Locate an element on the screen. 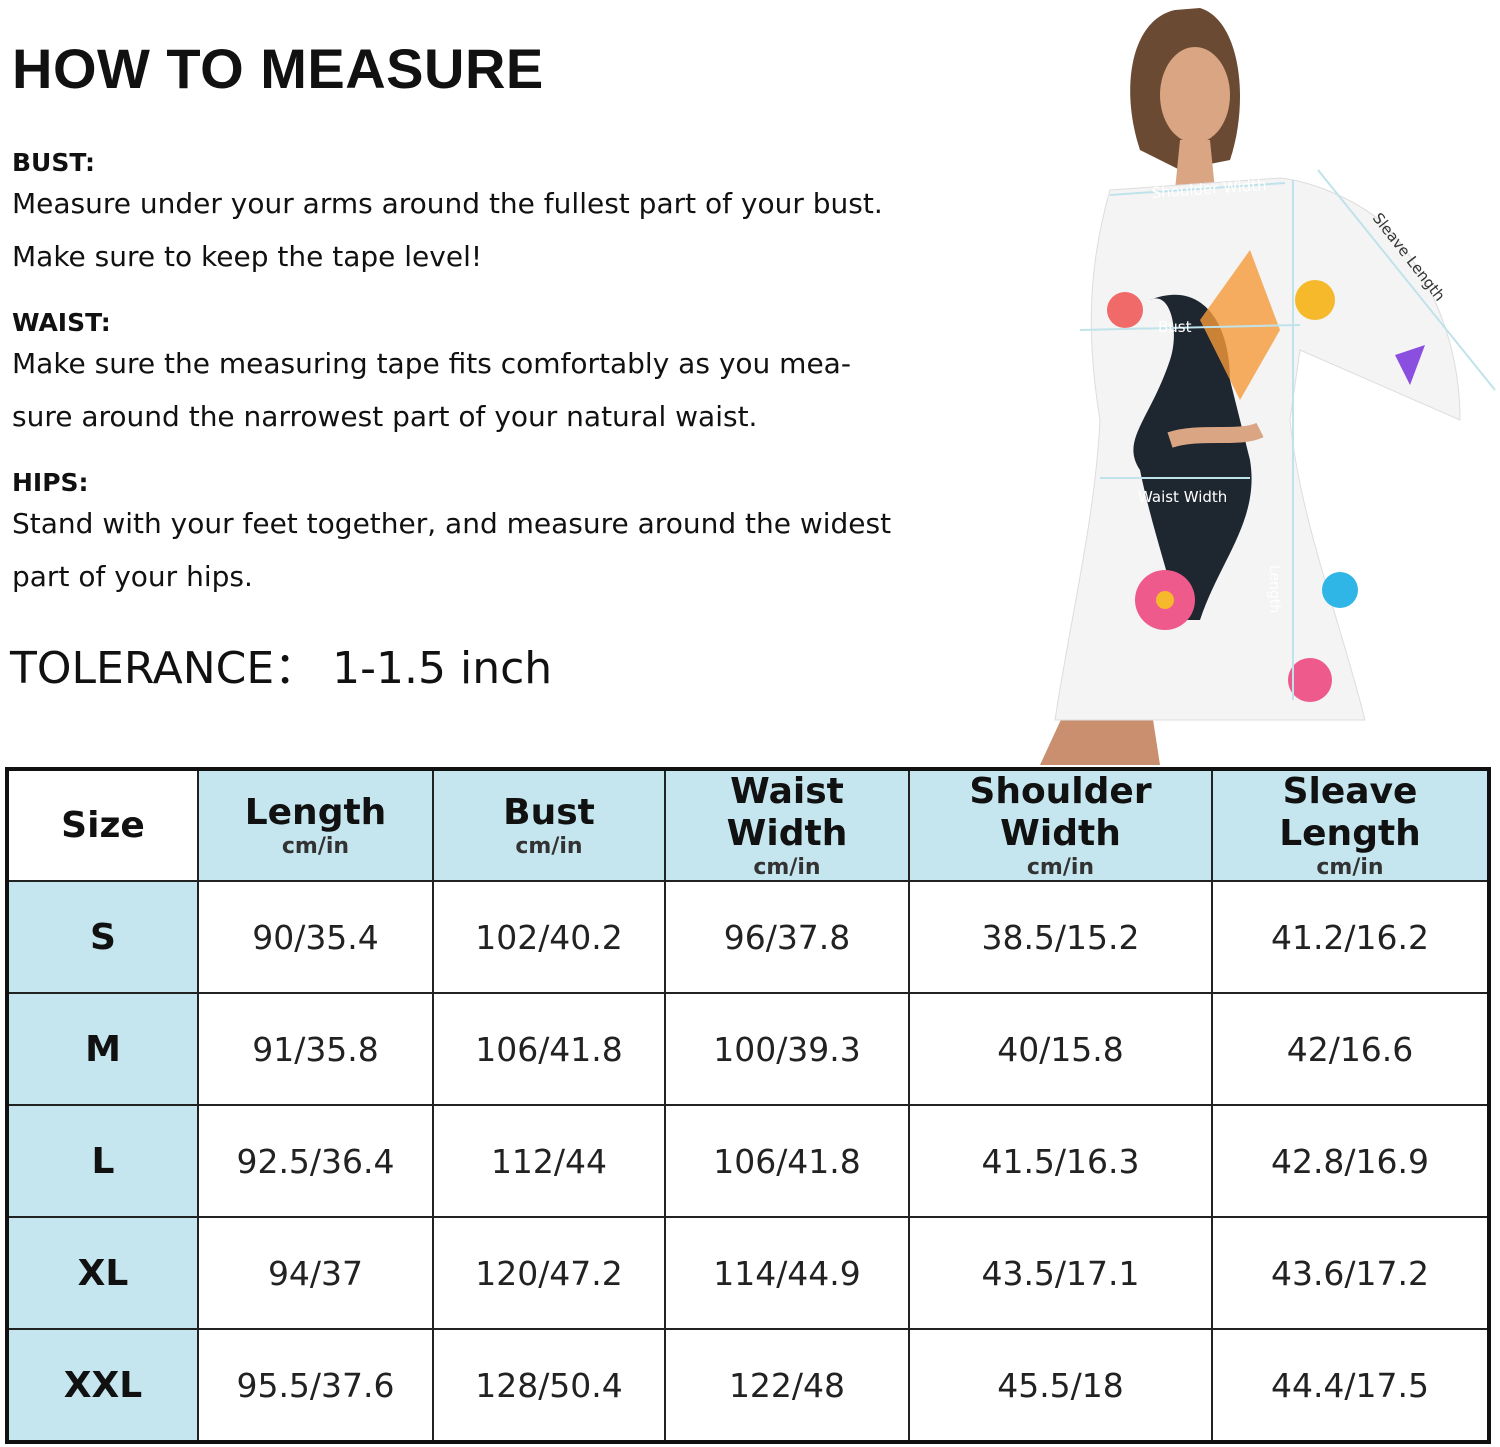 The image size is (1500, 1447). cell-waist-width: 100/39.3 is located at coordinates (787, 1049).